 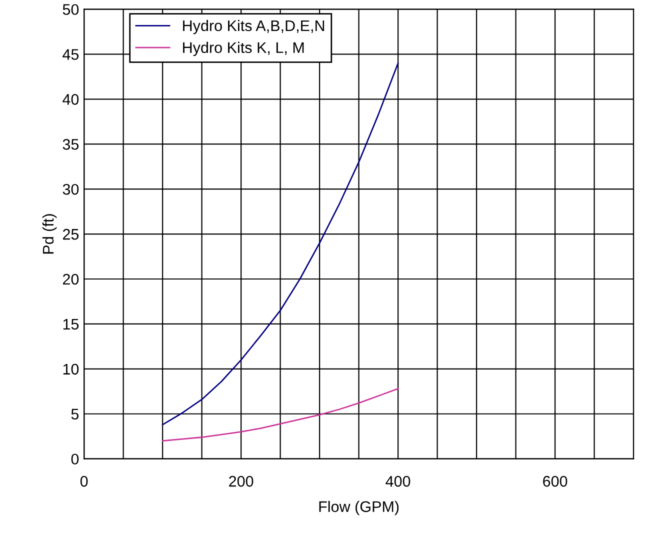 What do you see at coordinates (70, 9) in the screenshot?
I see `y-tick-label: 50` at bounding box center [70, 9].